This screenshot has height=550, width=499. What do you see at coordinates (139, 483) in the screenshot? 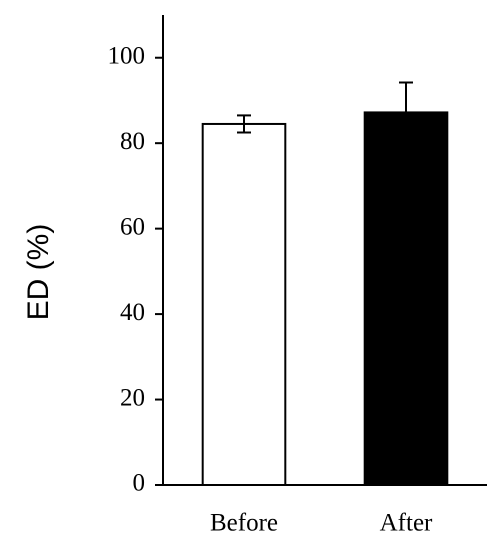
I see `y-tick-label: 0` at bounding box center [139, 483].